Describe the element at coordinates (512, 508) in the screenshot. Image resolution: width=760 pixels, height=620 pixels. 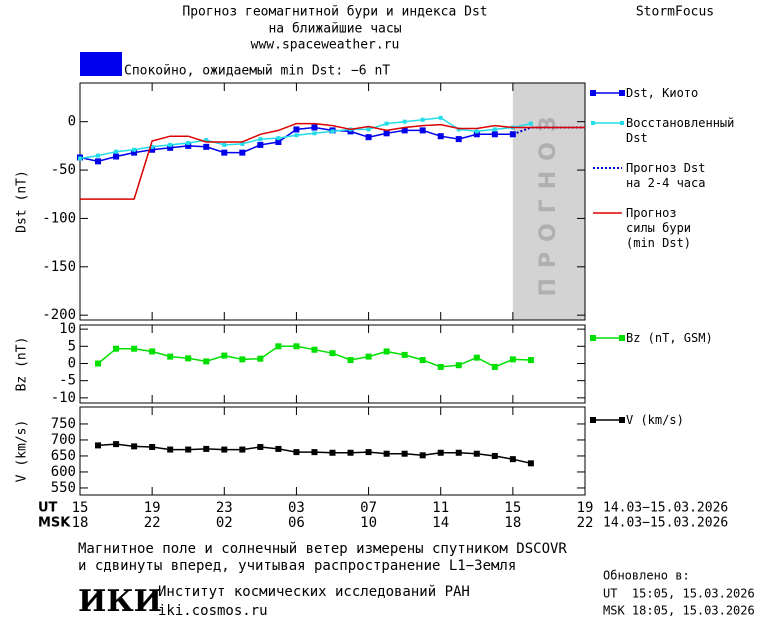
I see `x-tick-label: 15` at that location.